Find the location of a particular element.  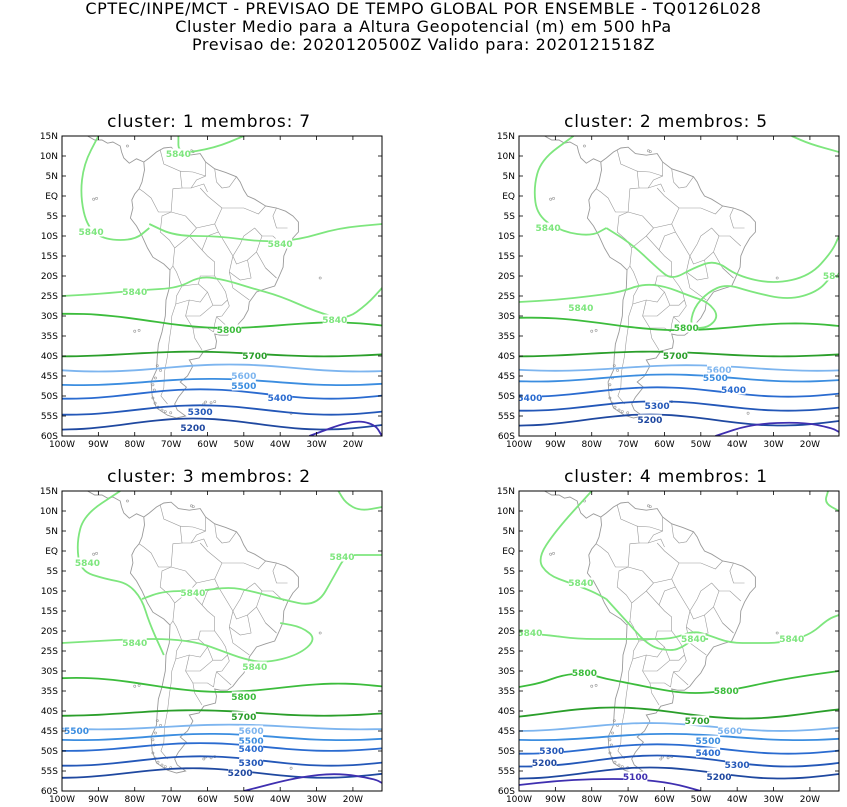

lon-tick-label: 90W is located at coordinates (98, 445).